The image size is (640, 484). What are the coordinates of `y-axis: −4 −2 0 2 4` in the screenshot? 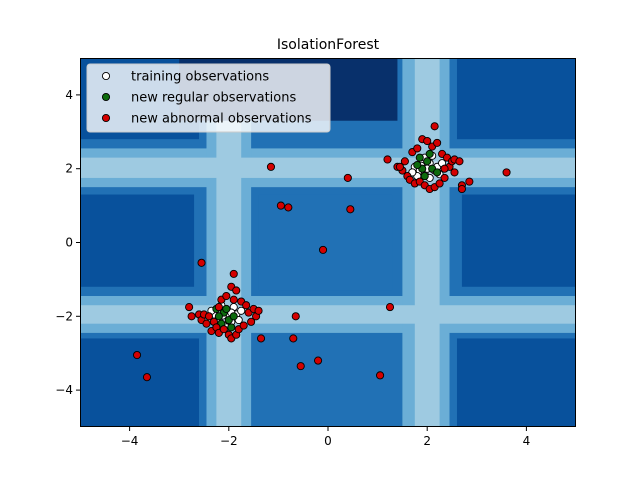 It's located at (67, 242).